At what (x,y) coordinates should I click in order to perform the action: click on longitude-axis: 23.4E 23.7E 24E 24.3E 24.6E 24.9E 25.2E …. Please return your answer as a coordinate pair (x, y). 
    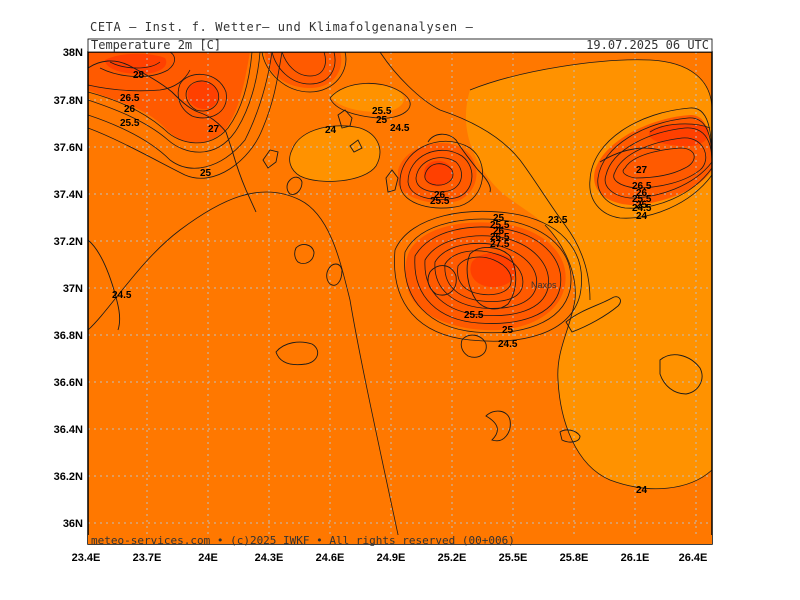
    Looking at the image, I should click on (390, 558).